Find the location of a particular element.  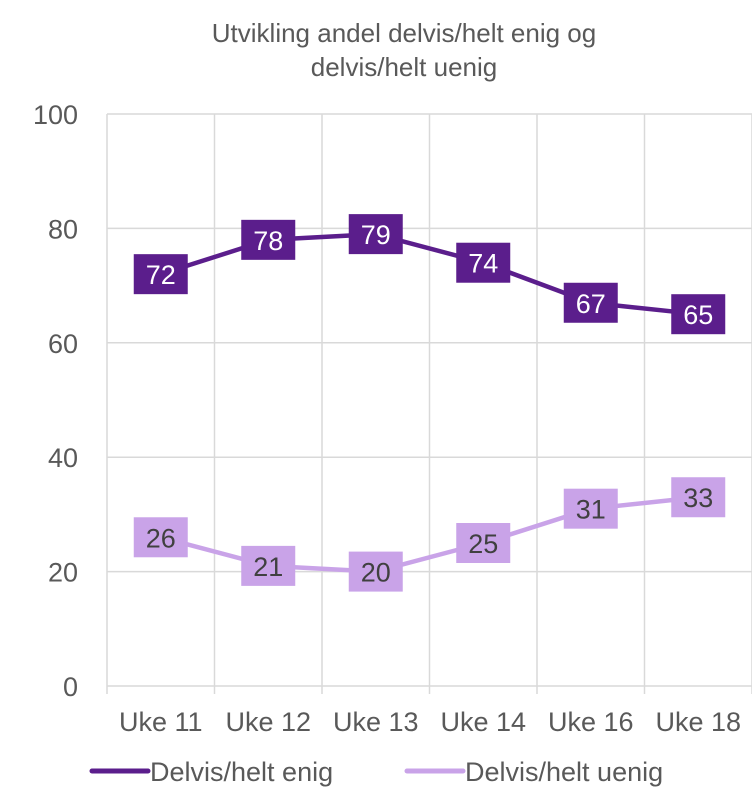

legend-label: Delvis/helt enig is located at coordinates (241, 772).